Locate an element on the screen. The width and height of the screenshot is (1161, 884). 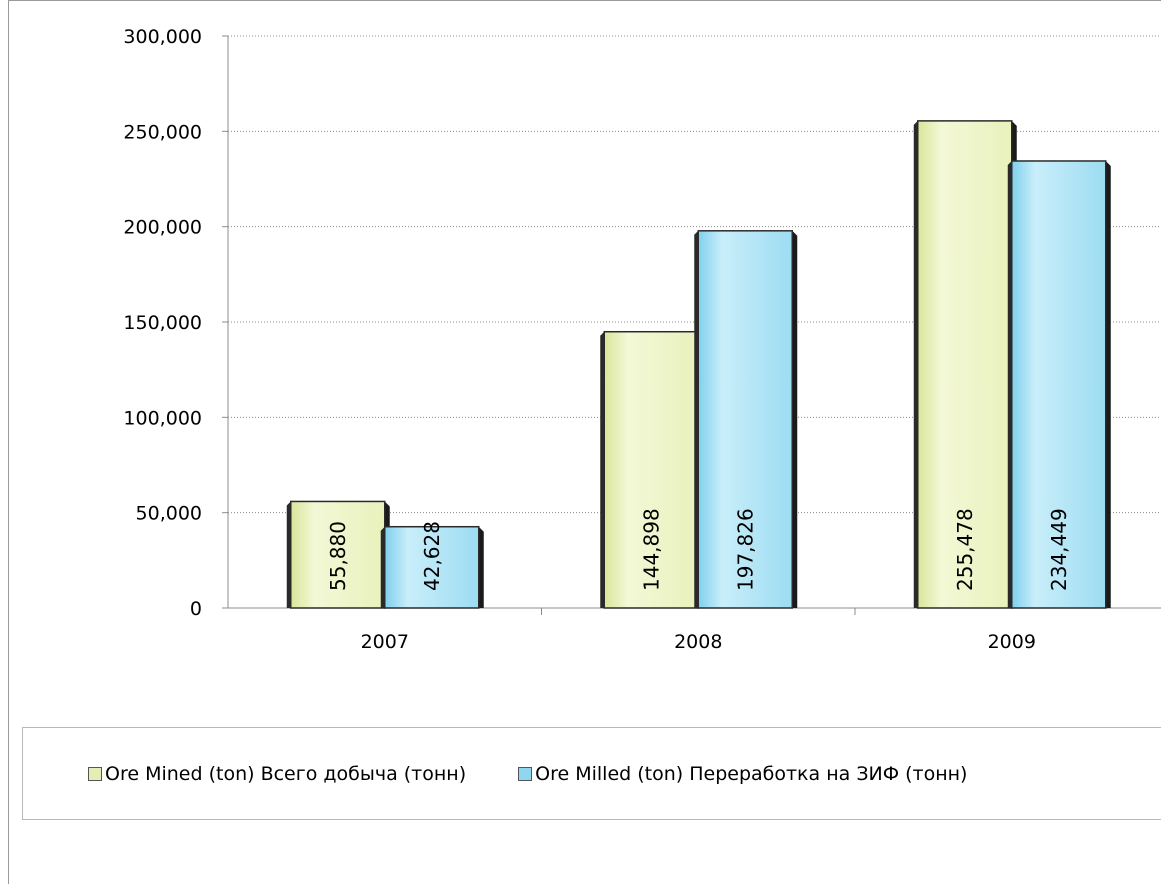
legend-entry-ore-mined: Ore Mined (ton) Всего добыча (тонн) is located at coordinates (277, 774).